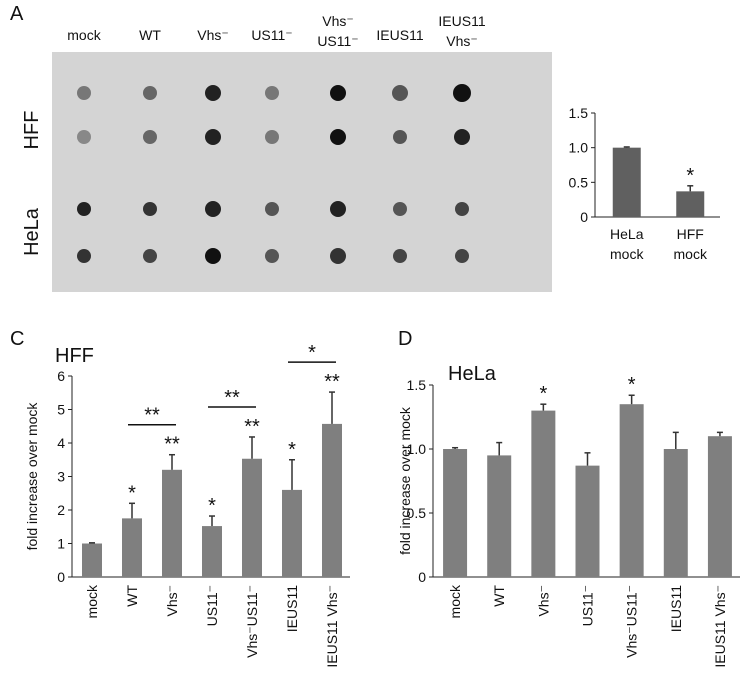  Describe the element at coordinates (61, 477) in the screenshot. I see `y-tick-label: 3` at that location.